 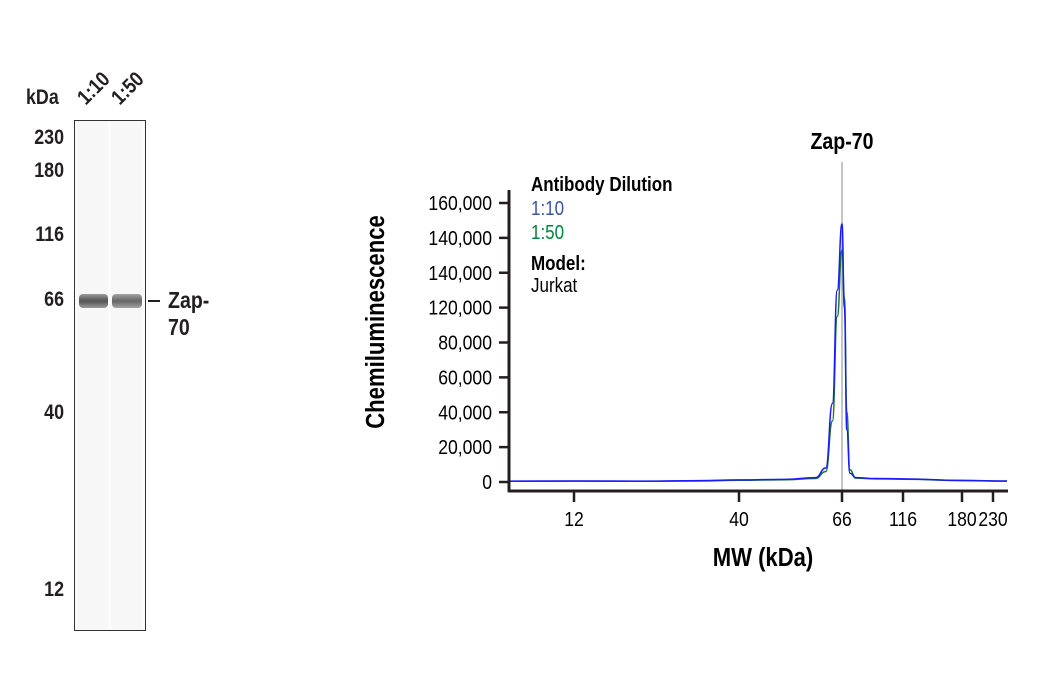 What do you see at coordinates (460, 203) in the screenshot?
I see `y-tick-label: 160,000` at bounding box center [460, 203].